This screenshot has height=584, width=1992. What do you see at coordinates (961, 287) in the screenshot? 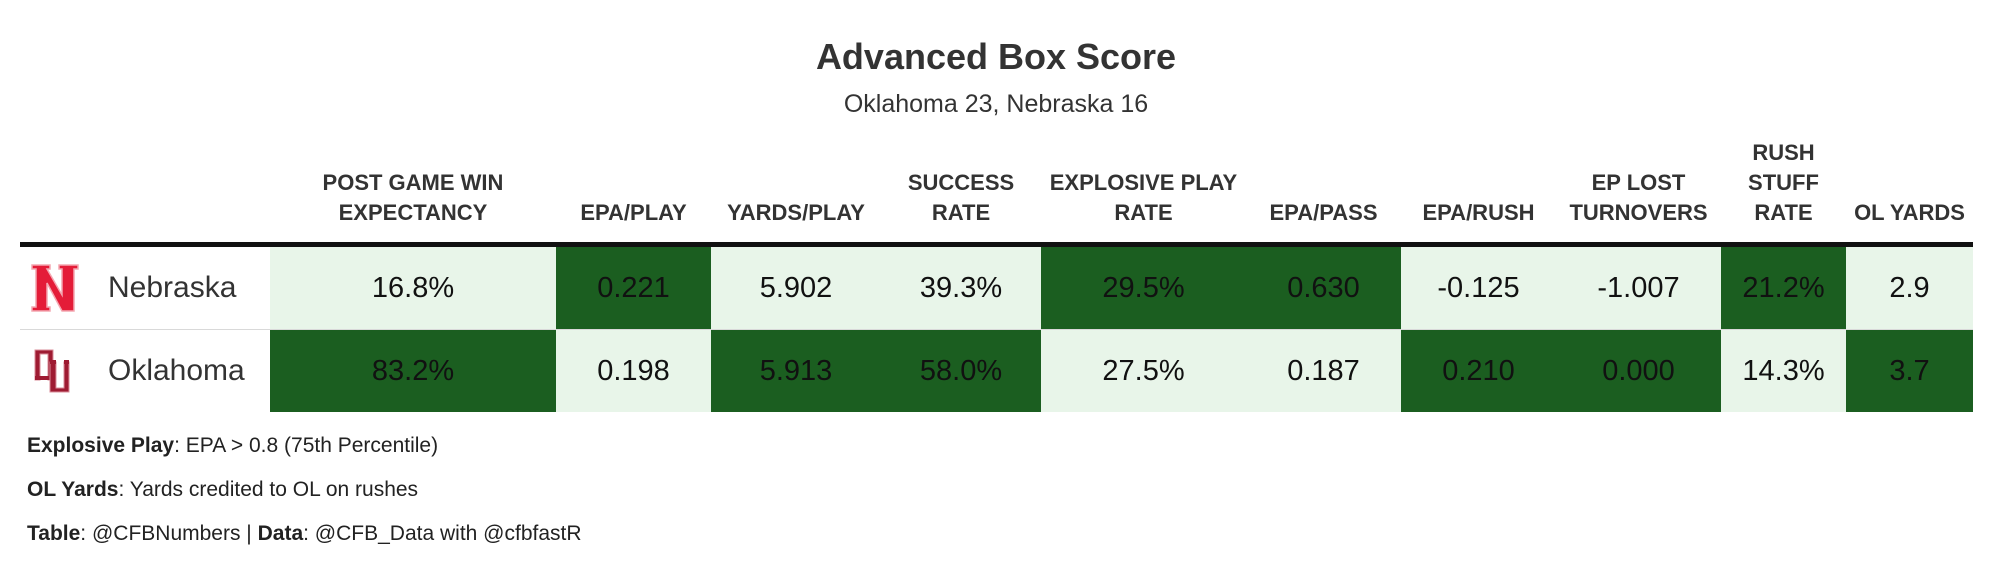
I see `cell-nebraska-success-rate: 39.3%` at bounding box center [961, 287].